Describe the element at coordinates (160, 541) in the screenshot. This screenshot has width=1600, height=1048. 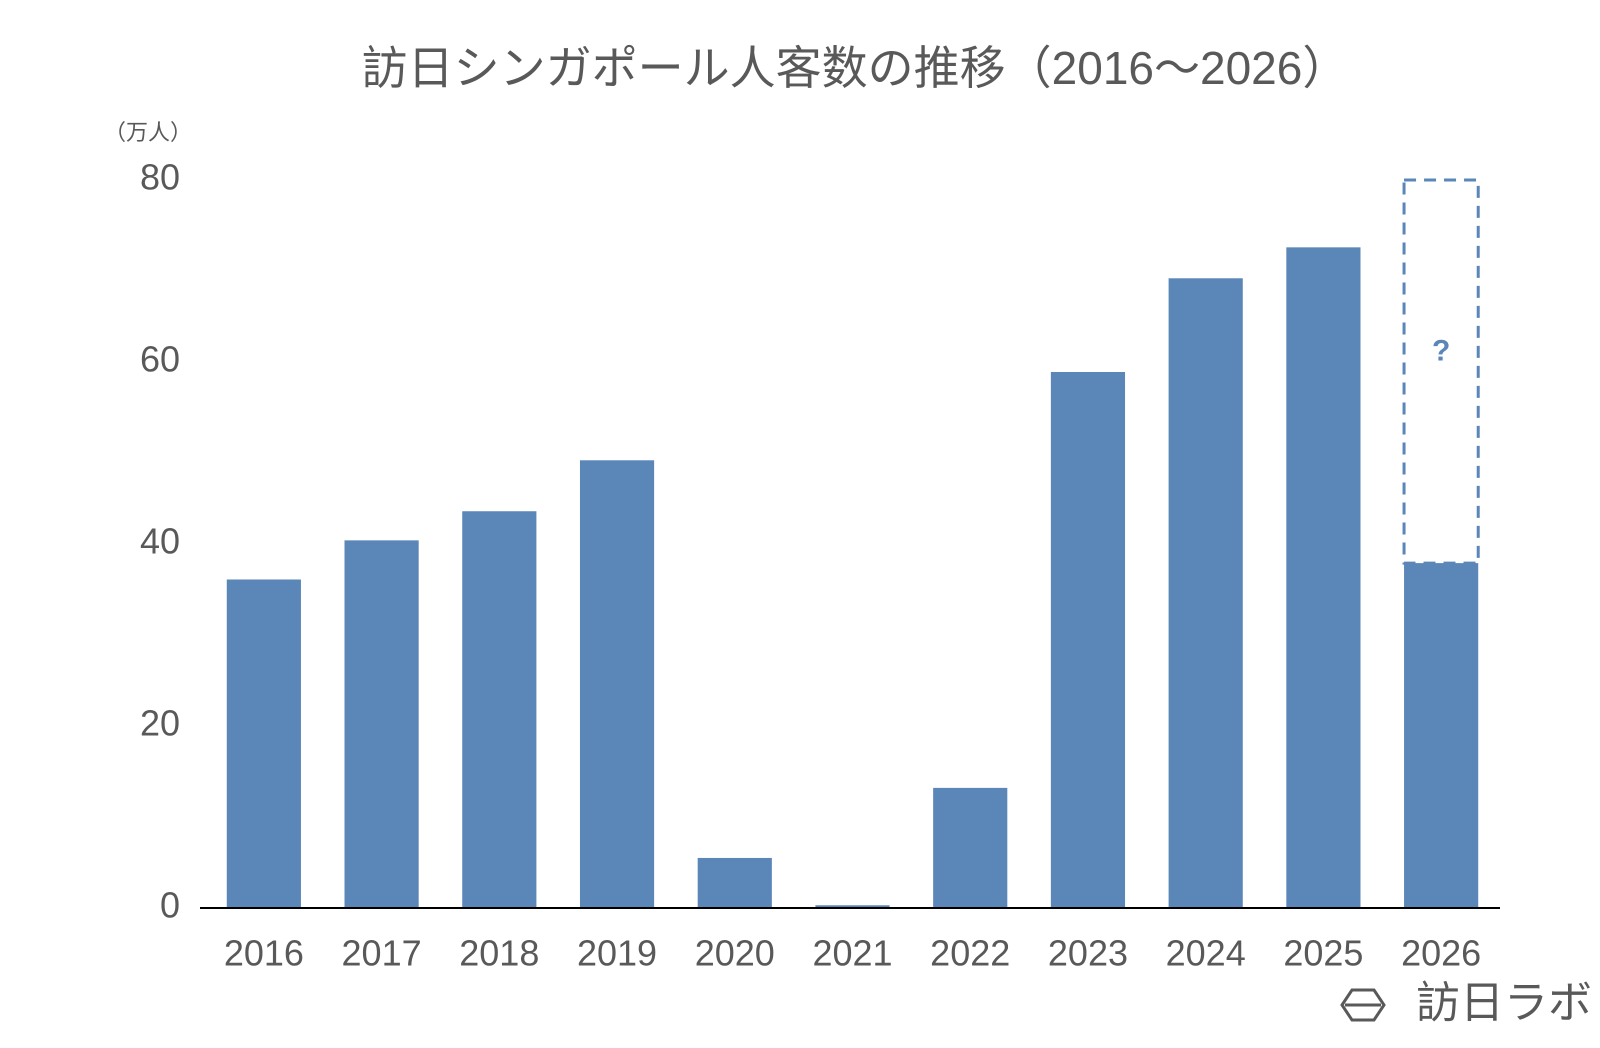
I see `y-tick-label: 40` at that location.